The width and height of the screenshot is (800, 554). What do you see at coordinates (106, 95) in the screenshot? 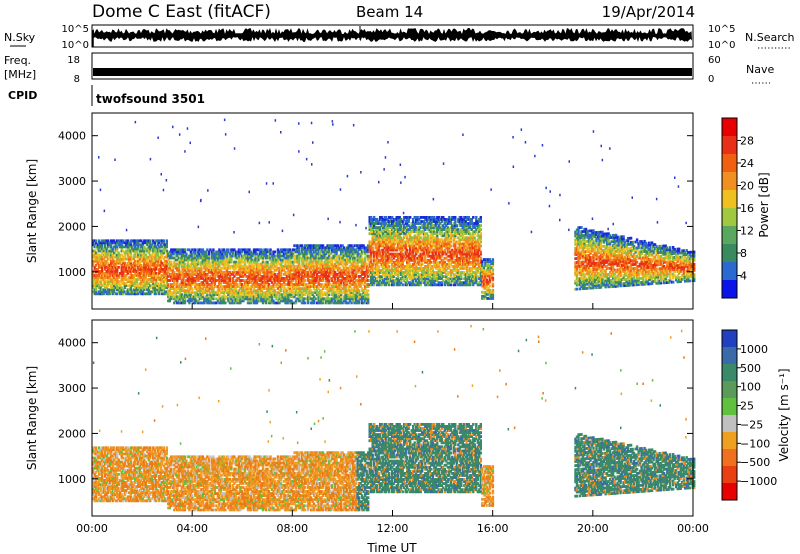
I see `cpid-row: CPID twofsound 3501` at bounding box center [106, 95].